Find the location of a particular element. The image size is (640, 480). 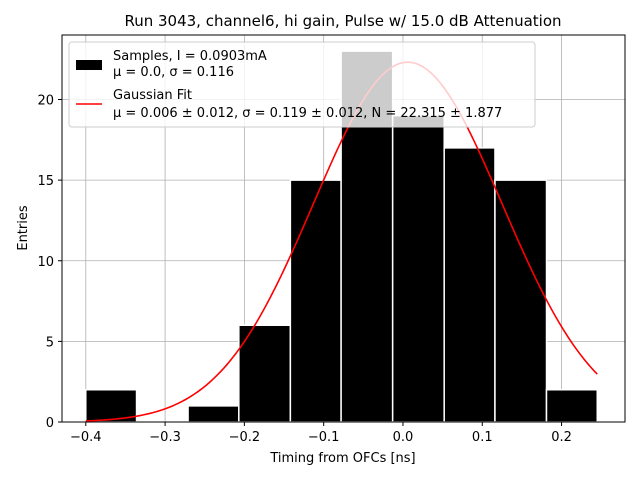

legend-marker-samples is located at coordinates (89, 65).